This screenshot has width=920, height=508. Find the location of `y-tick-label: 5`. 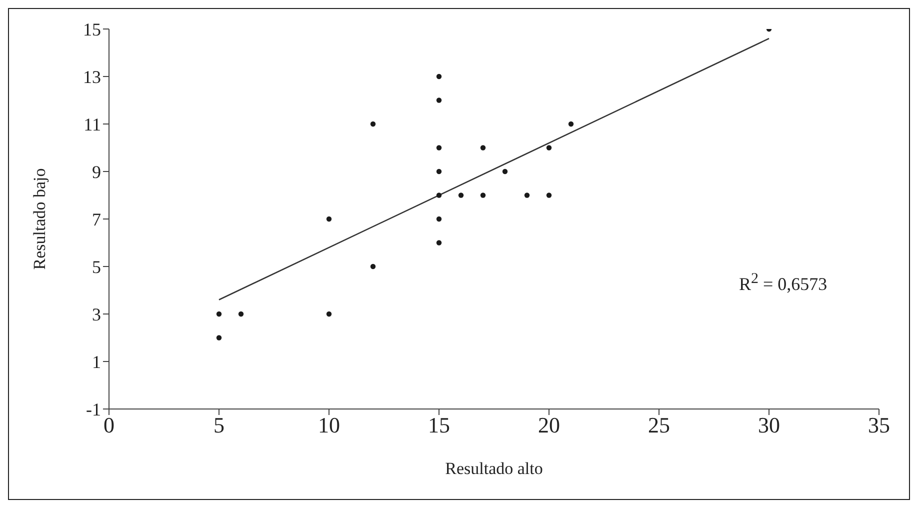

y-tick-label: 5 is located at coordinates (96, 266).